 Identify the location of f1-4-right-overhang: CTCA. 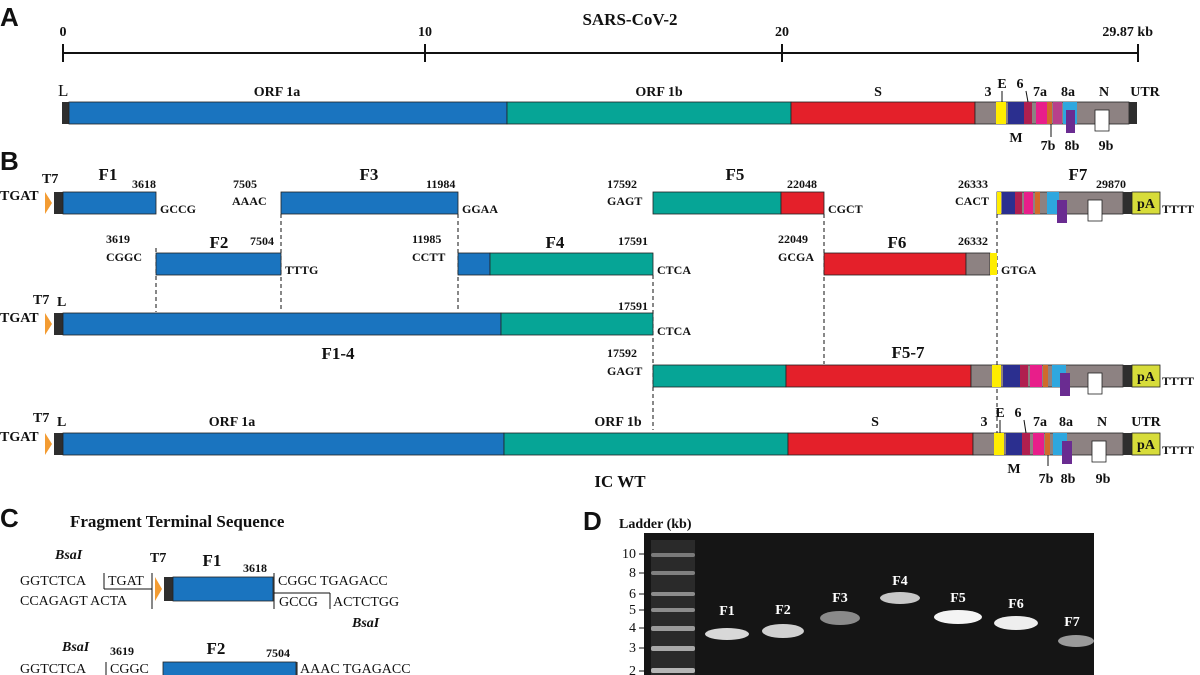
(674, 331).